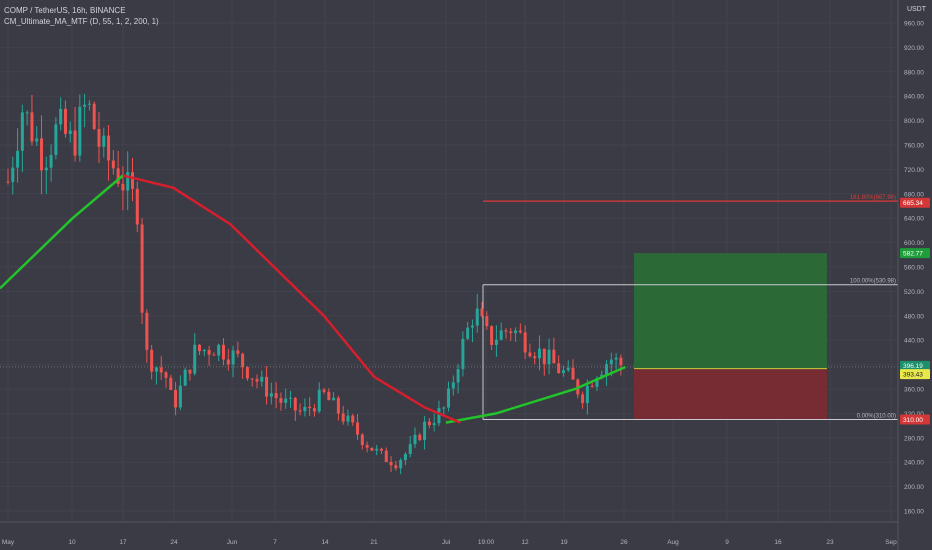 The height and width of the screenshot is (550, 932). I want to click on stop-zone, so click(730, 394).